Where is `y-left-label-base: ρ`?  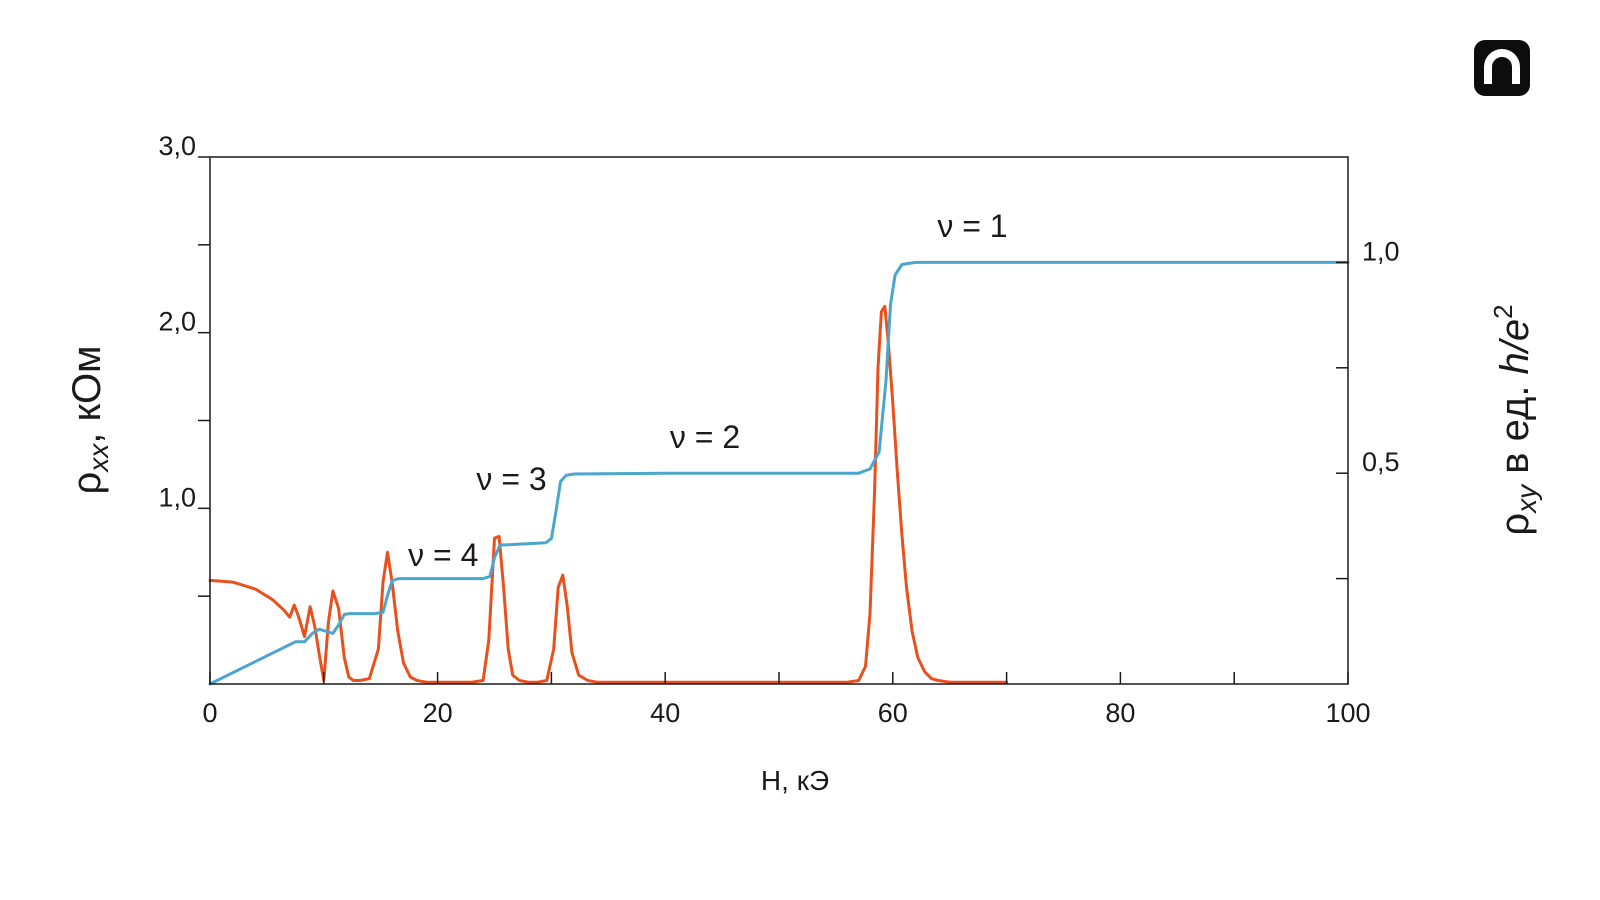 y-left-label-base: ρ is located at coordinates (87, 483).